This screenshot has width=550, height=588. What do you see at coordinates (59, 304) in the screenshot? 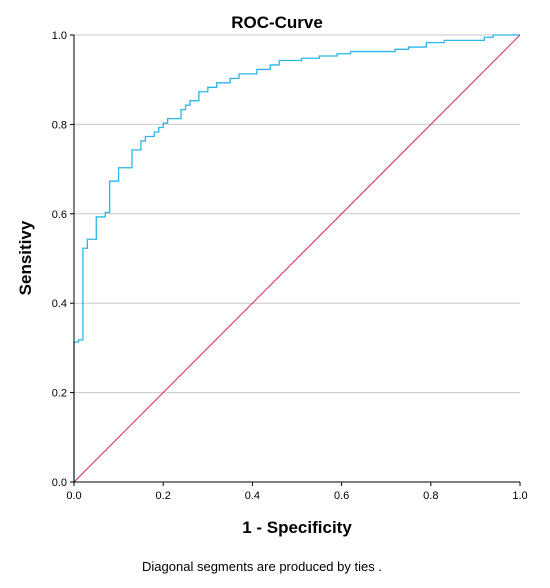
I see `y-tick-label-2: 0.4` at bounding box center [59, 304].